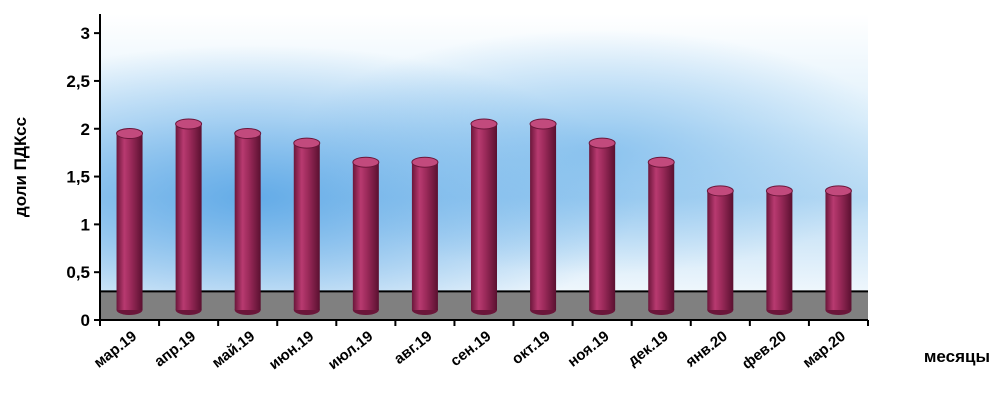 This screenshot has height=400, width=994. I want to click on y-tick-label: 2,5, so click(78, 81).